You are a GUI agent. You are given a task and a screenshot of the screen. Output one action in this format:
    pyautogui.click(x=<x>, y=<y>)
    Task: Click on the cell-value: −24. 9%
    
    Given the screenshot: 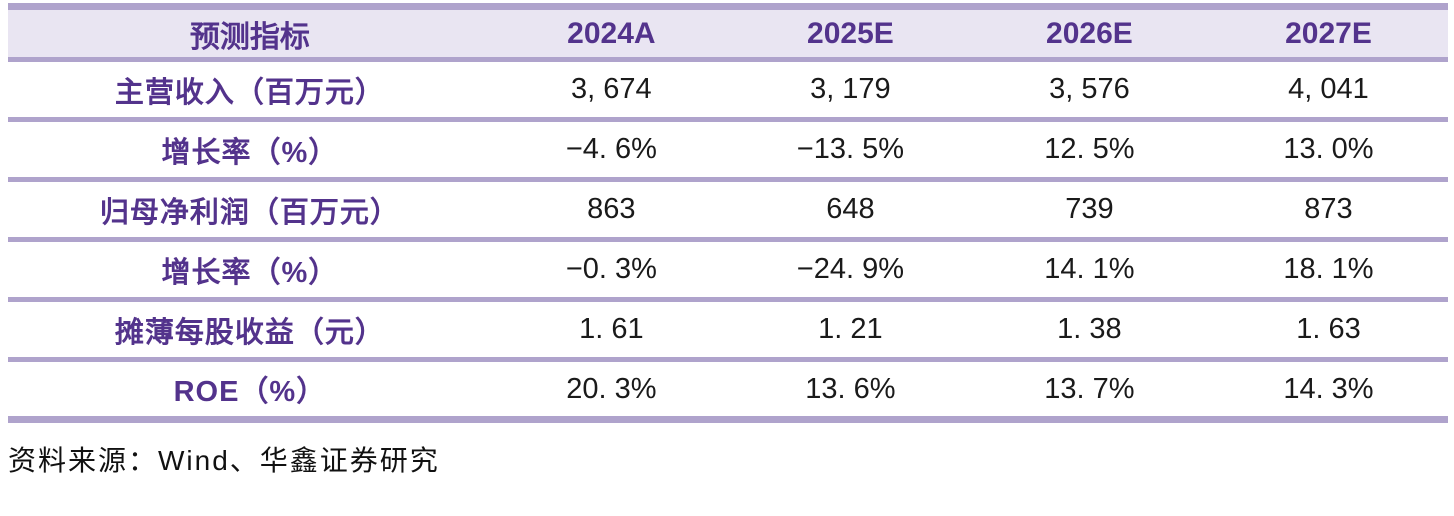 What is the action you would take?
    pyautogui.click(x=850, y=269)
    